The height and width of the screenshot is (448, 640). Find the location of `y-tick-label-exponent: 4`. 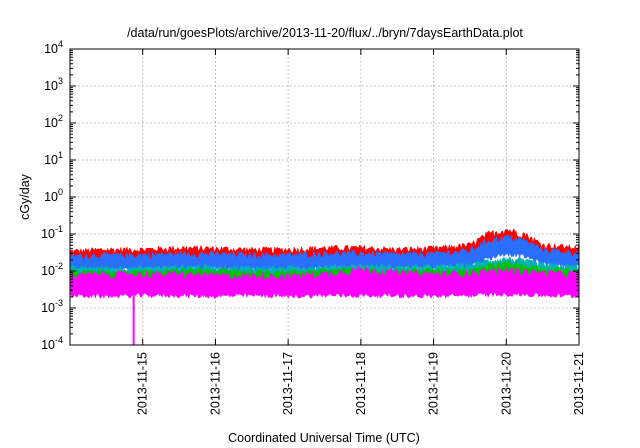

y-tick-label-exponent: 4 is located at coordinates (60, 44).